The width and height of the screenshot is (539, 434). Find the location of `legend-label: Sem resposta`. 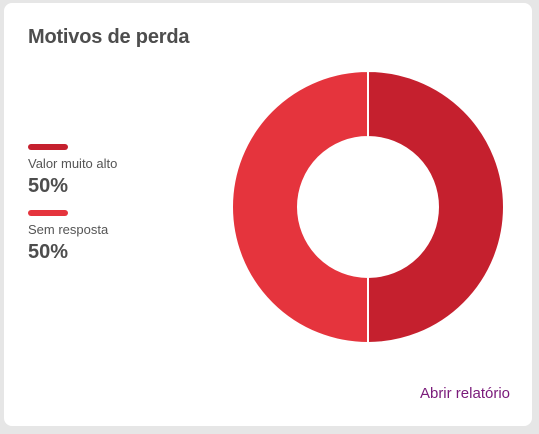

legend-label: Sem resposta is located at coordinates (68, 229).